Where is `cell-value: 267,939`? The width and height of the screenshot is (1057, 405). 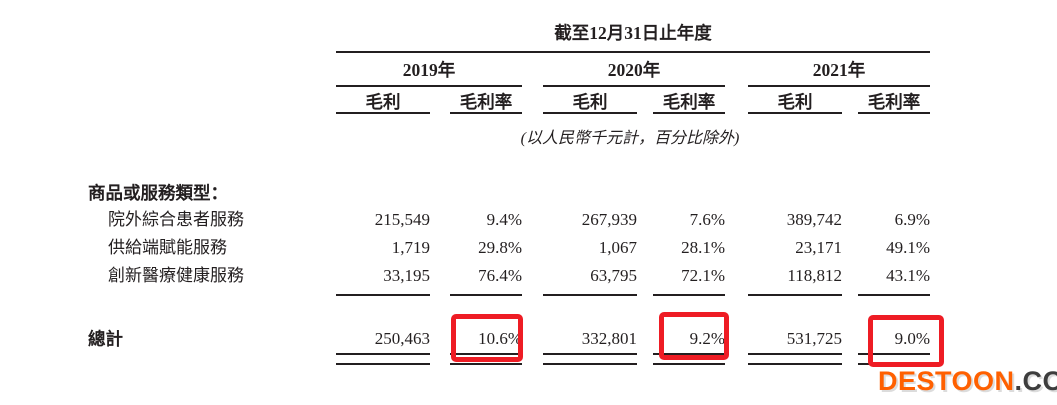
cell-value: 267,939 is located at coordinates (609, 219).